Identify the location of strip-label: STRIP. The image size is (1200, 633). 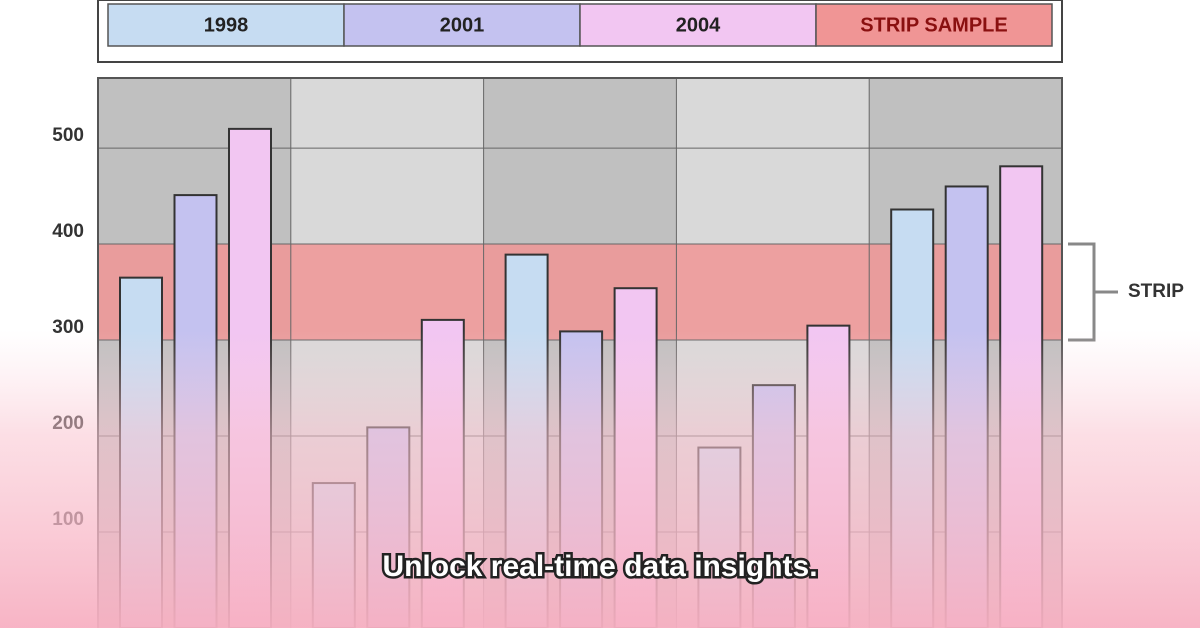
(1156, 291).